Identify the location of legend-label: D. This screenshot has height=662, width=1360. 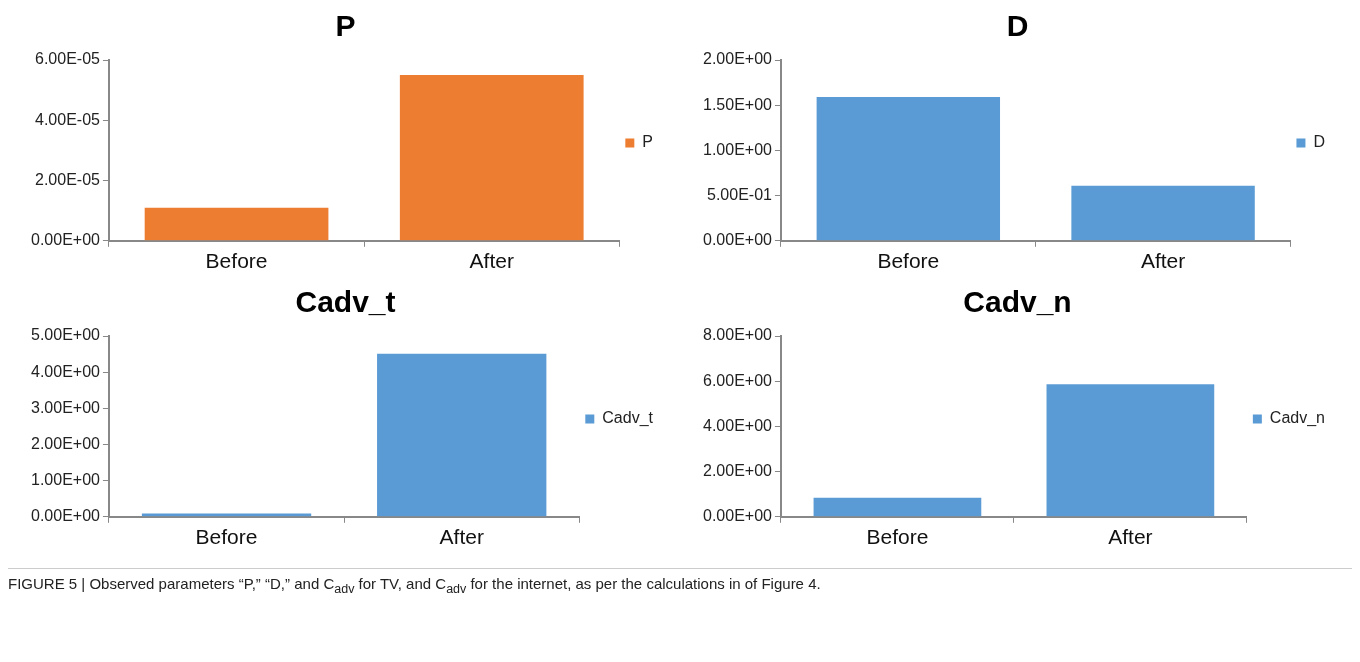
(1319, 142).